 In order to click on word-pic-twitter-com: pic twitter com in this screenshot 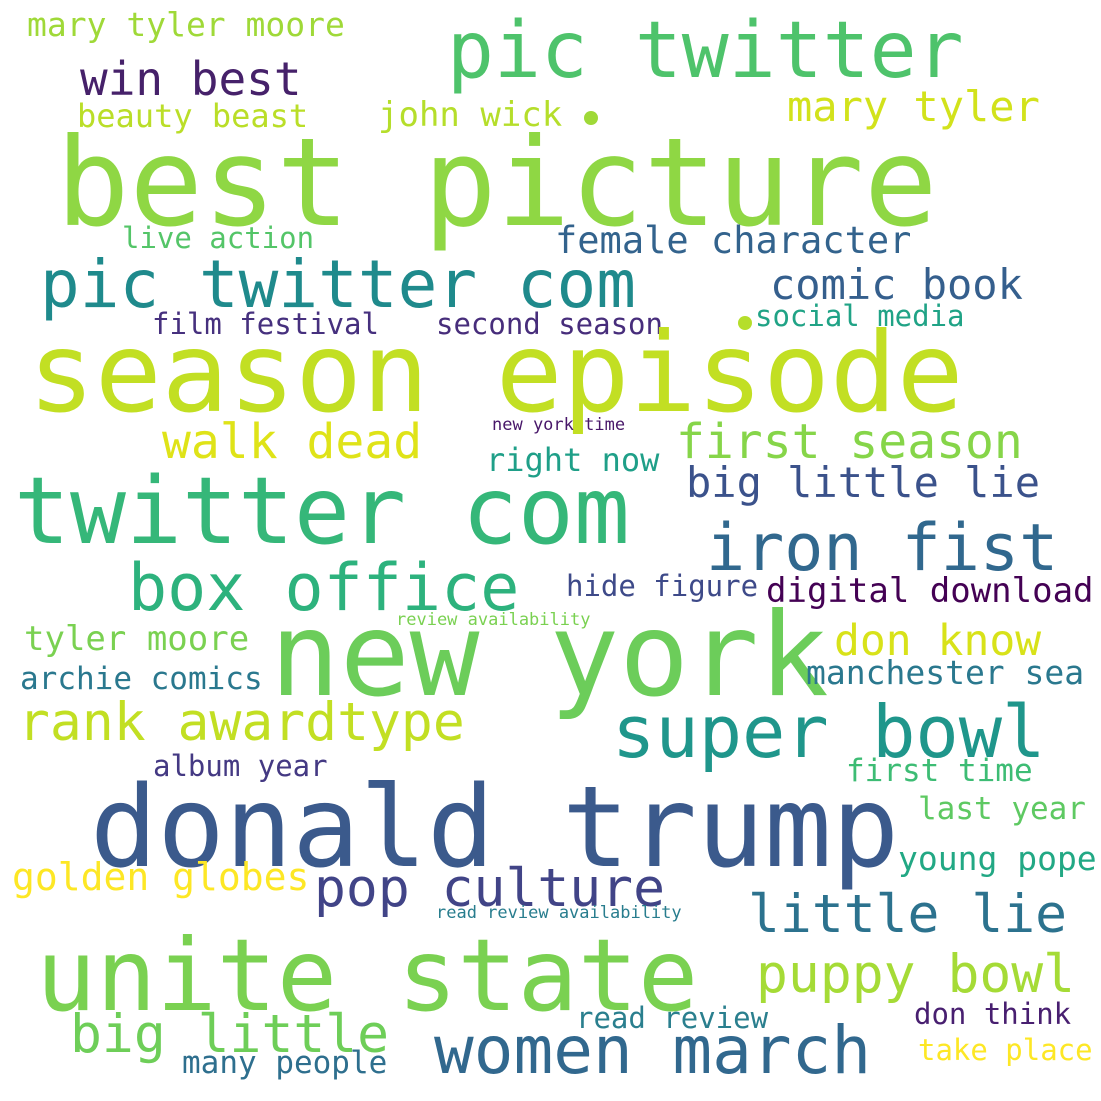, I will do `click(338, 284)`.